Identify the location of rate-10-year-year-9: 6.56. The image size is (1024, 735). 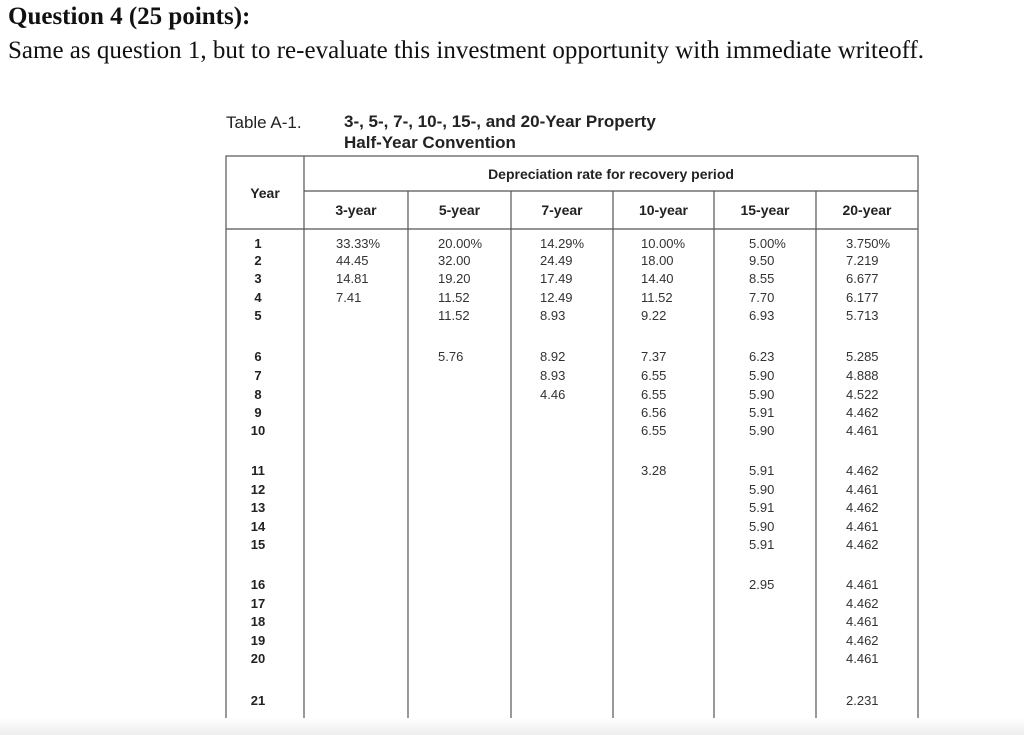
(654, 412).